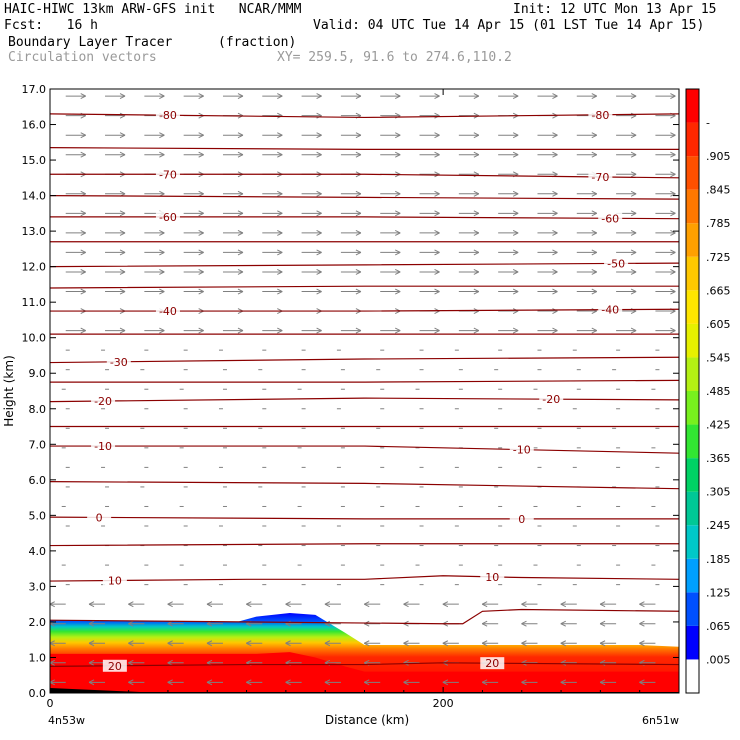 The width and height of the screenshot is (740, 740). Describe the element at coordinates (718, 659) in the screenshot. I see `colorbar-label: .005` at that location.